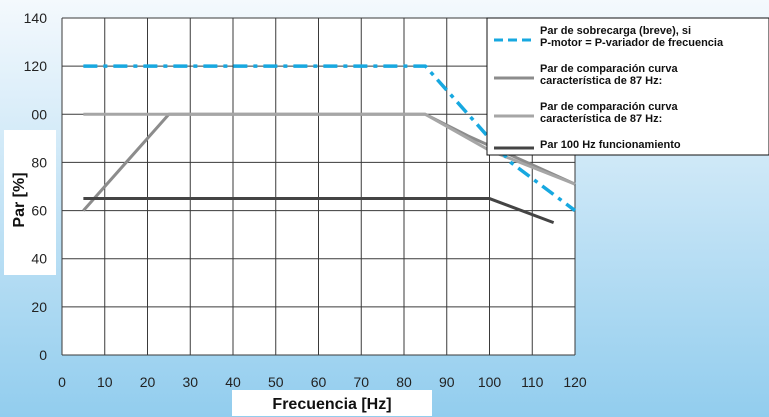  What do you see at coordinates (43, 355) in the screenshot?
I see `y-tick-label: 0` at bounding box center [43, 355].